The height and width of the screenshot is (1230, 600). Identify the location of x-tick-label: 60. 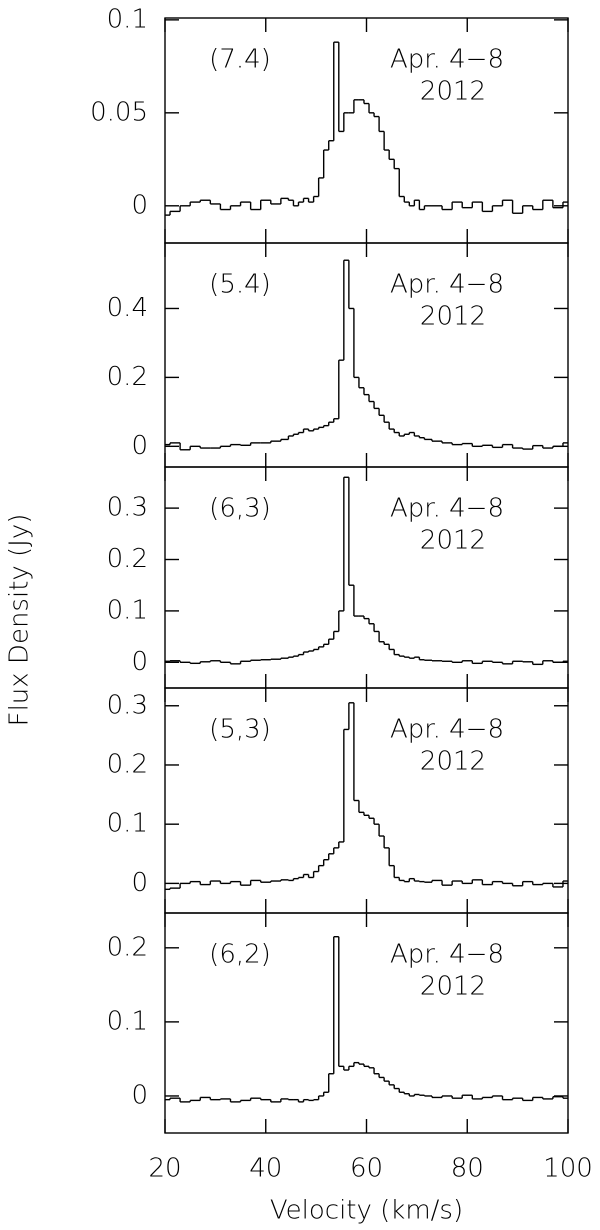
(366, 1169).